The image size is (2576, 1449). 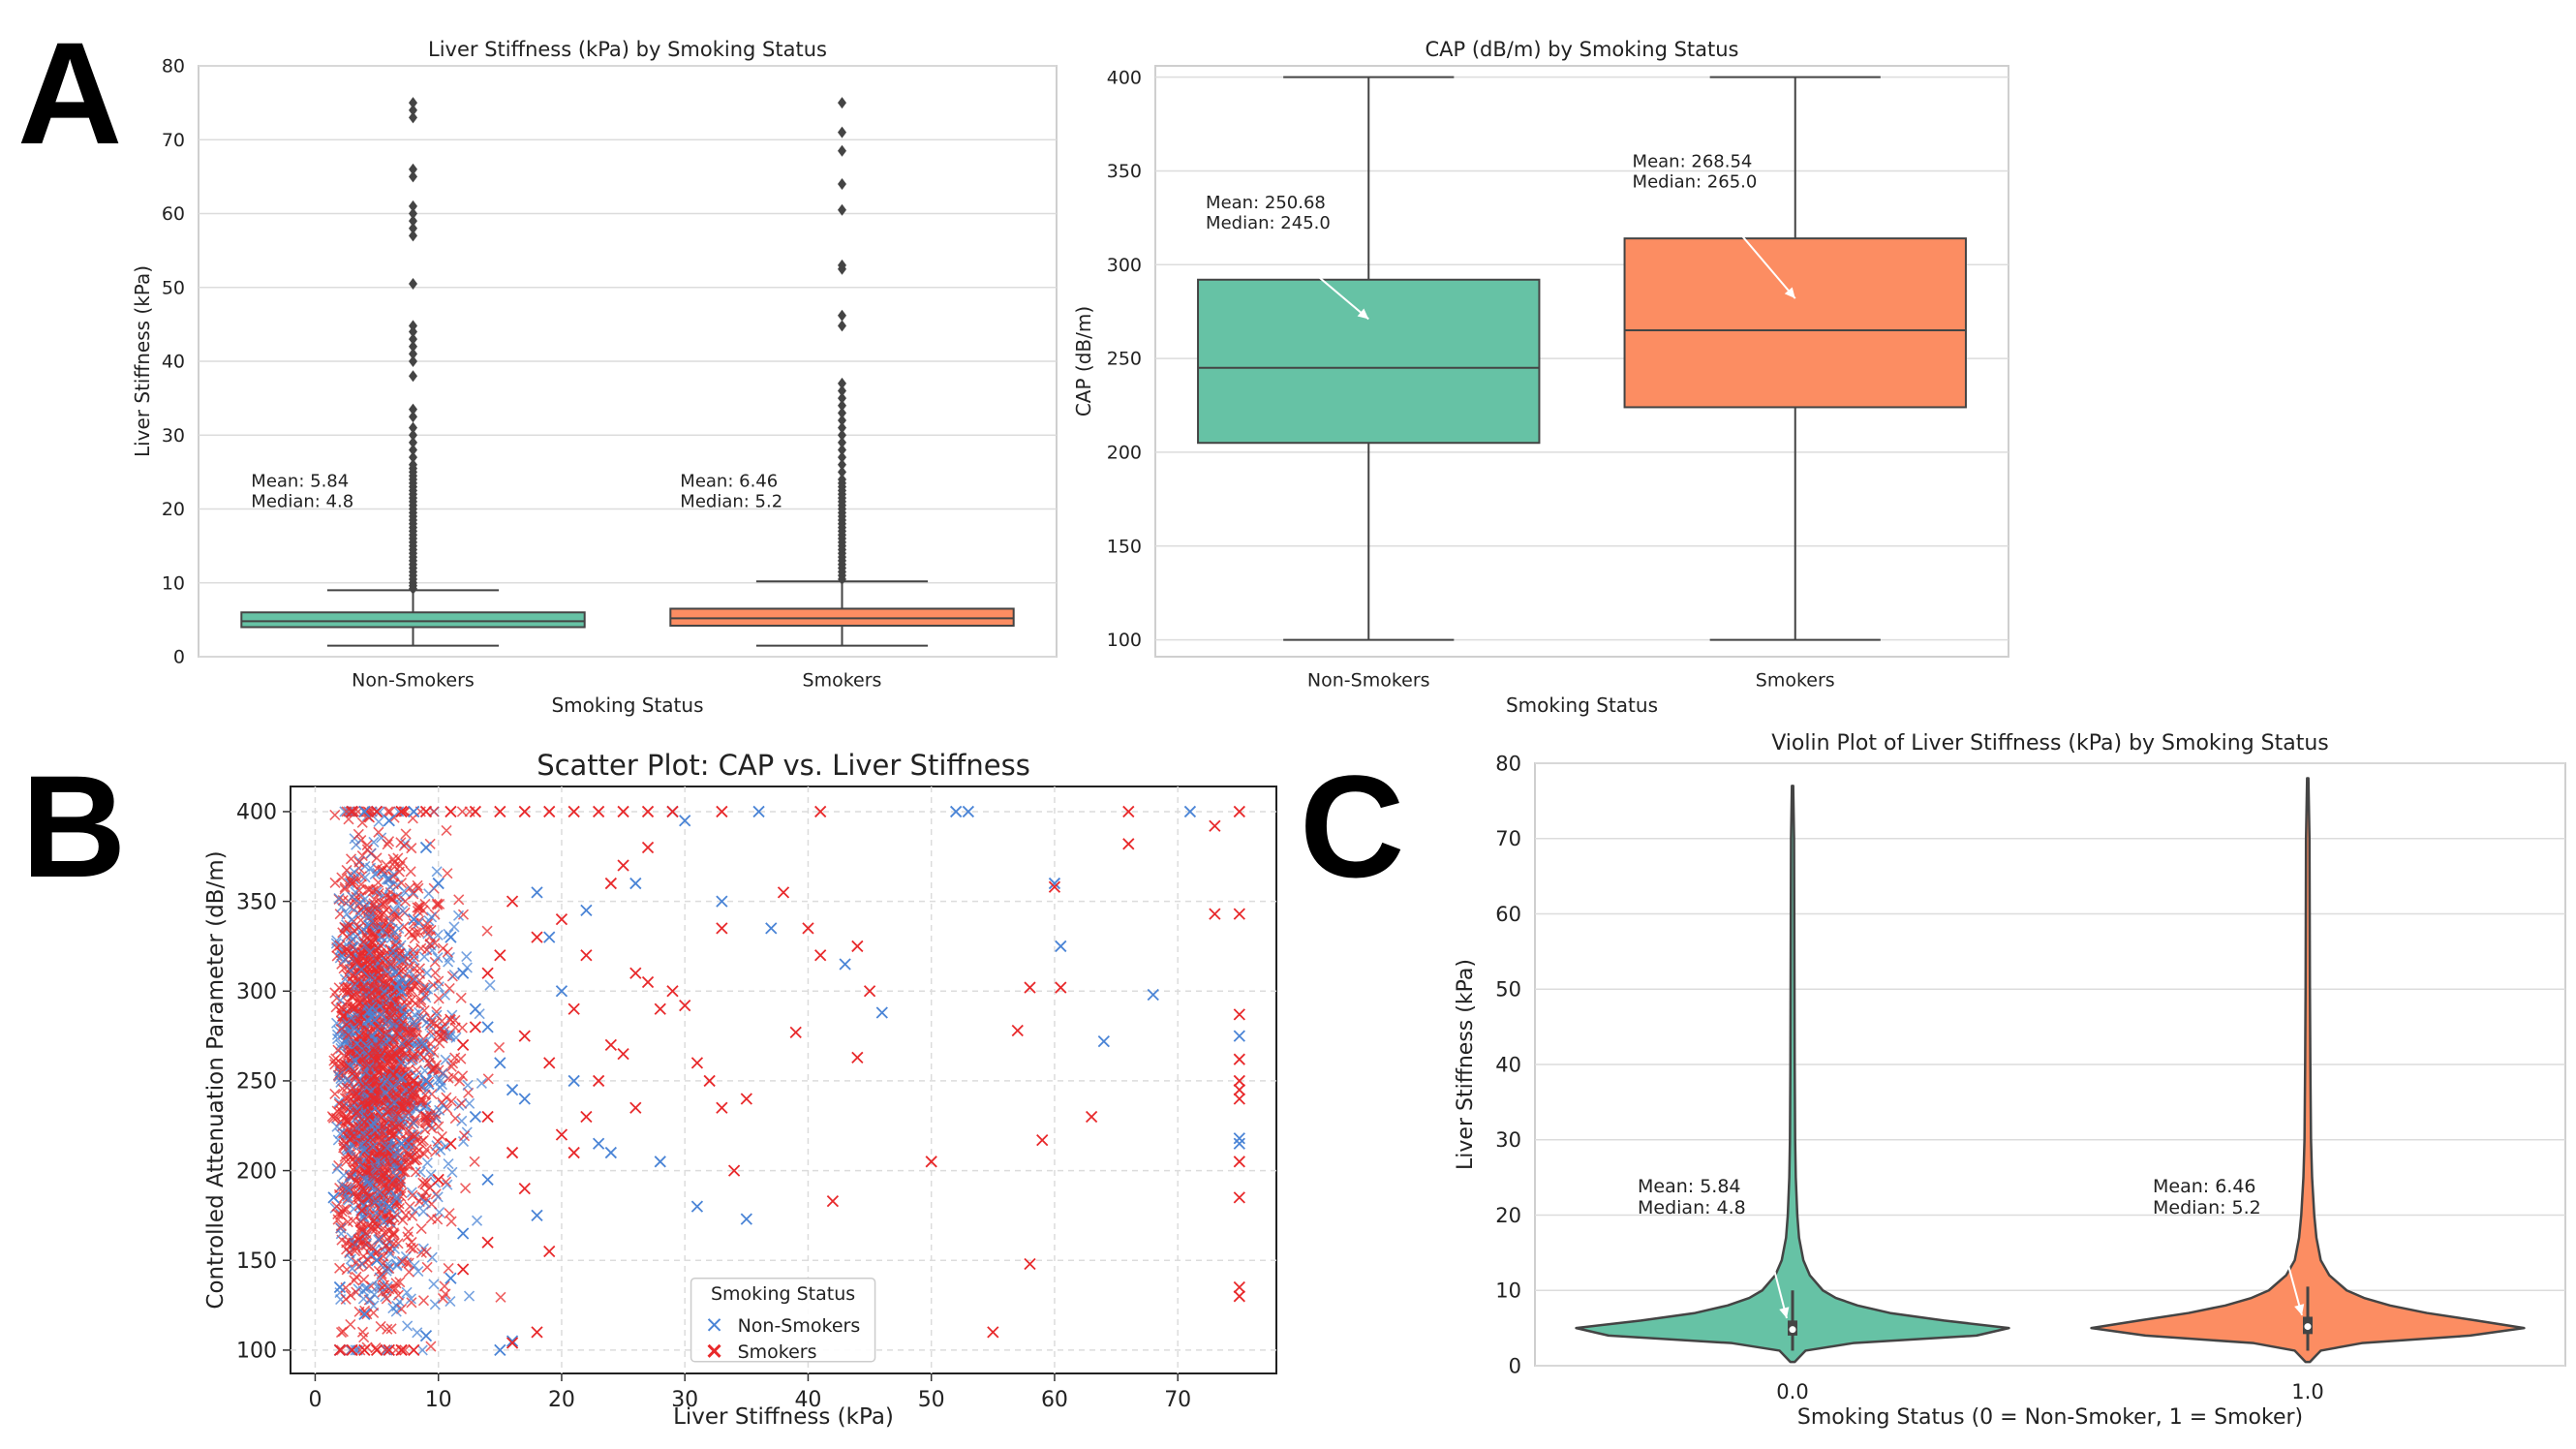 What do you see at coordinates (931, 1400) in the screenshot?
I see `tick-label-x: 50` at bounding box center [931, 1400].